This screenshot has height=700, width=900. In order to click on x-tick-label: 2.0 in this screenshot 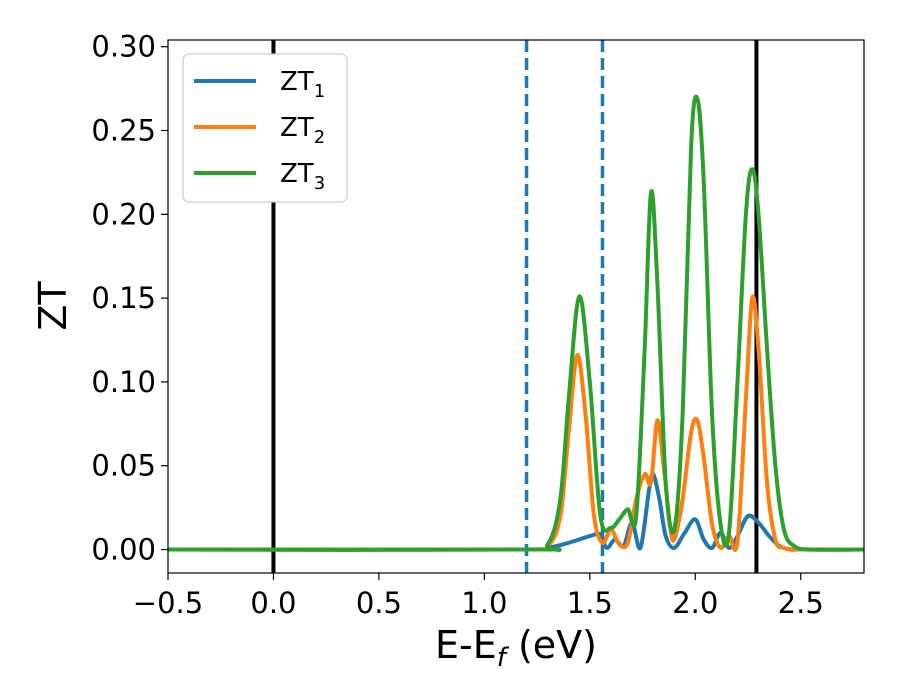, I will do `click(695, 603)`.